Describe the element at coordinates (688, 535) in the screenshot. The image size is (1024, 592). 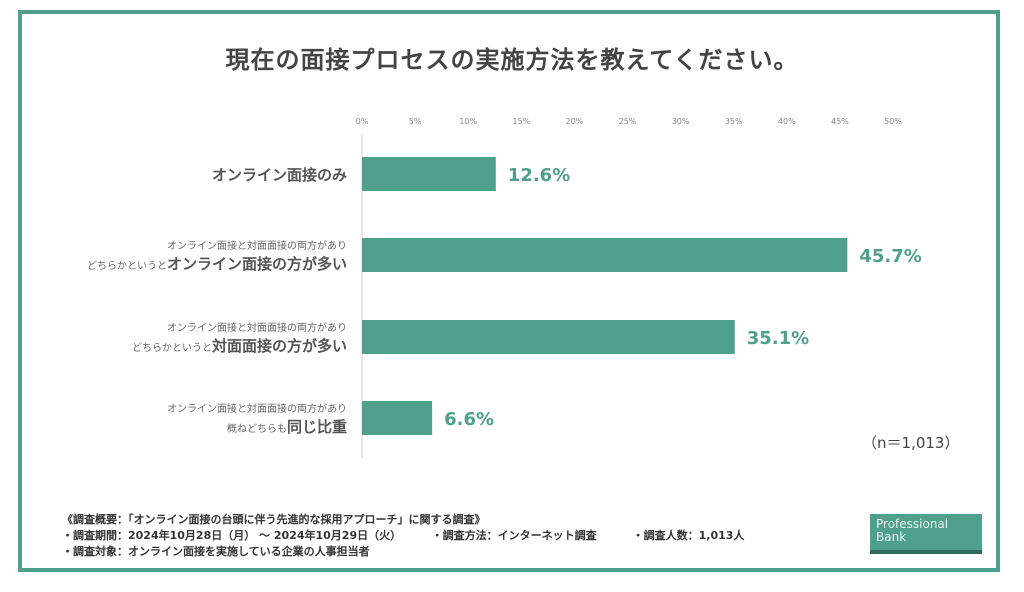
I see `note-count: ・調査人数：1,013人` at that location.